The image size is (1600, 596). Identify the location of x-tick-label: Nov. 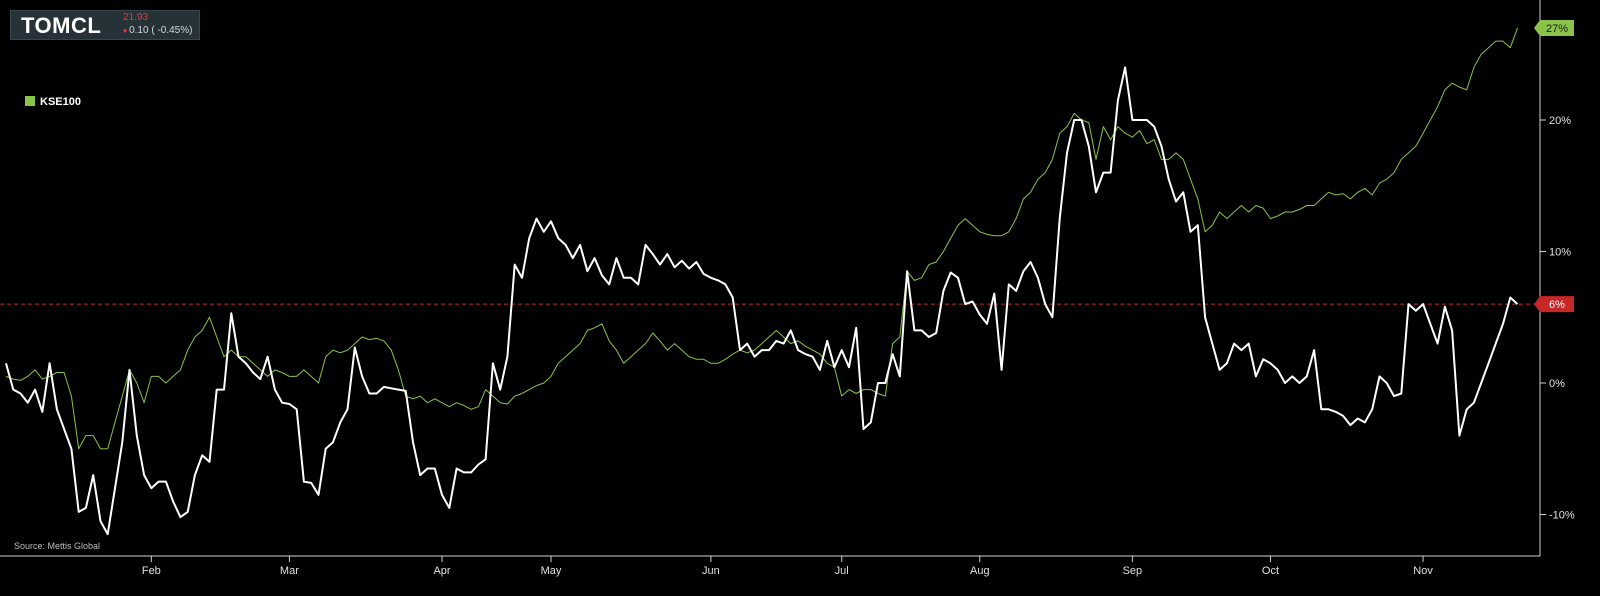
(1423, 571).